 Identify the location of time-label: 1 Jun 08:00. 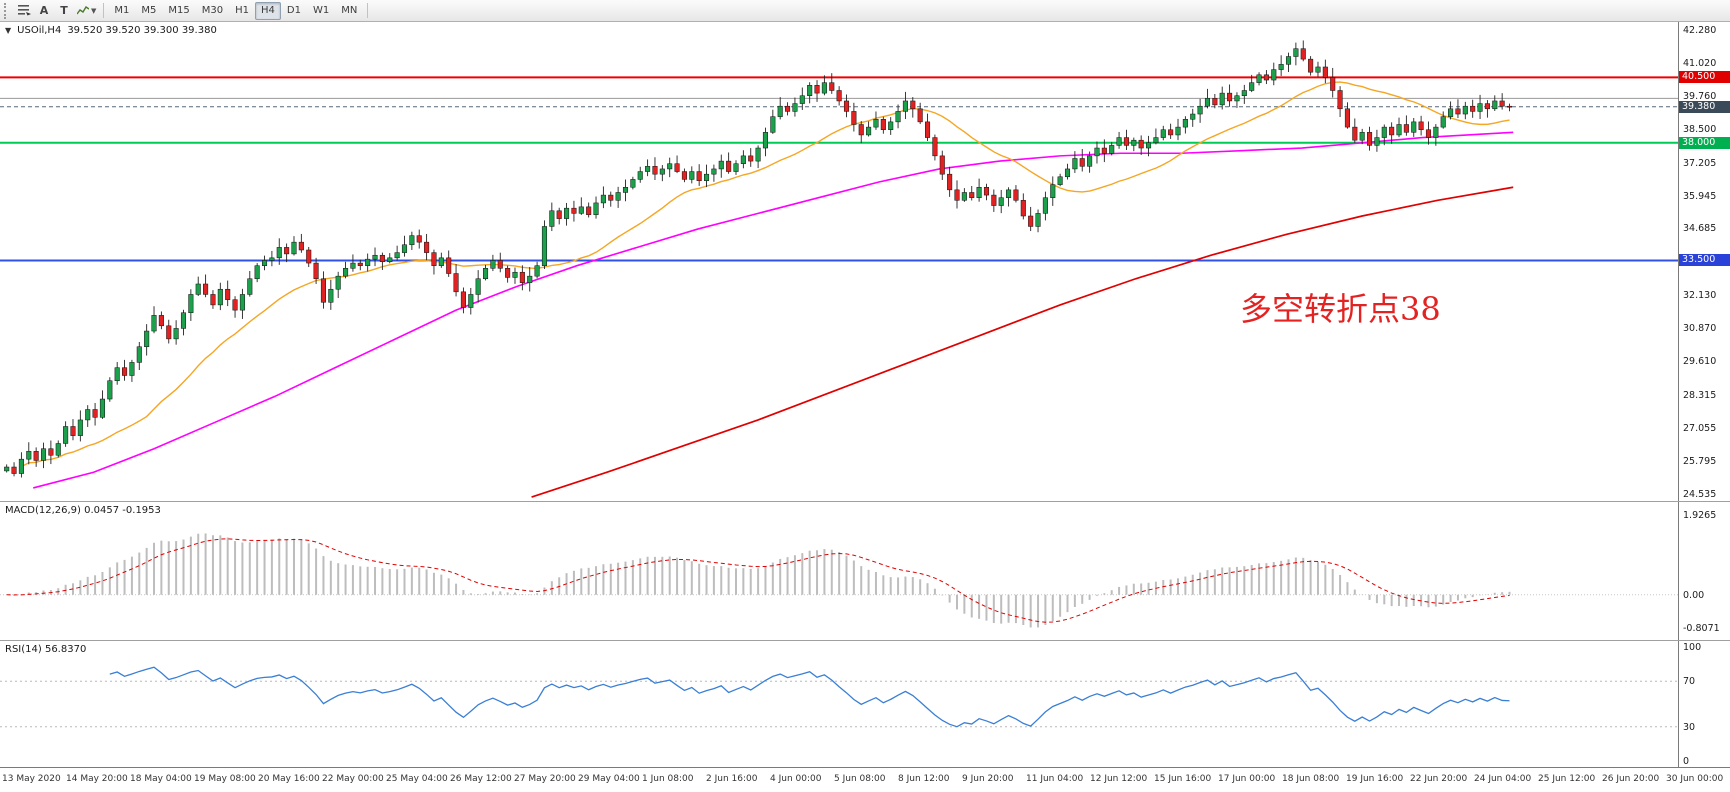
(668, 779).